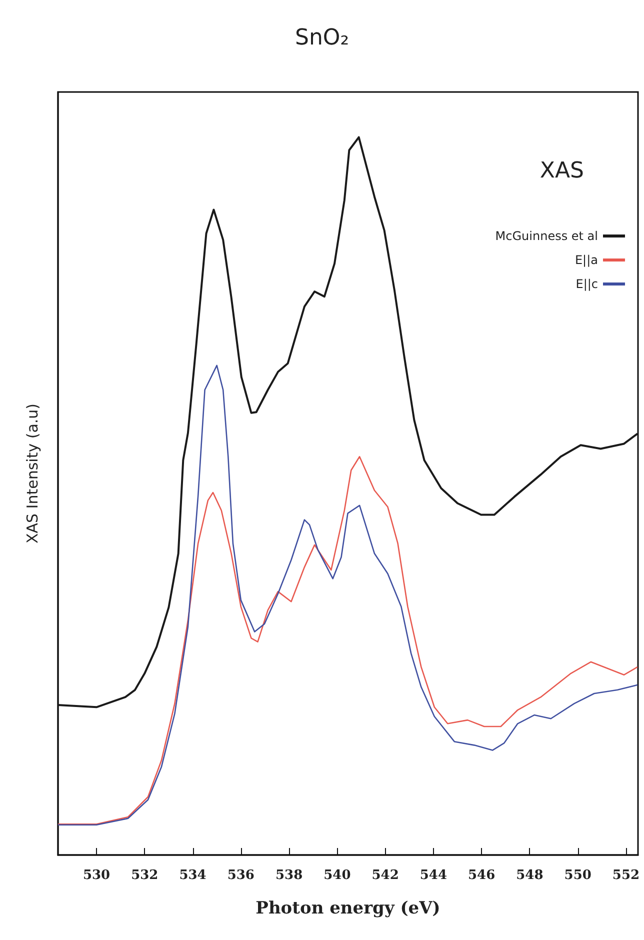  Describe the element at coordinates (562, 171) in the screenshot. I see `annotation: XAS` at that location.